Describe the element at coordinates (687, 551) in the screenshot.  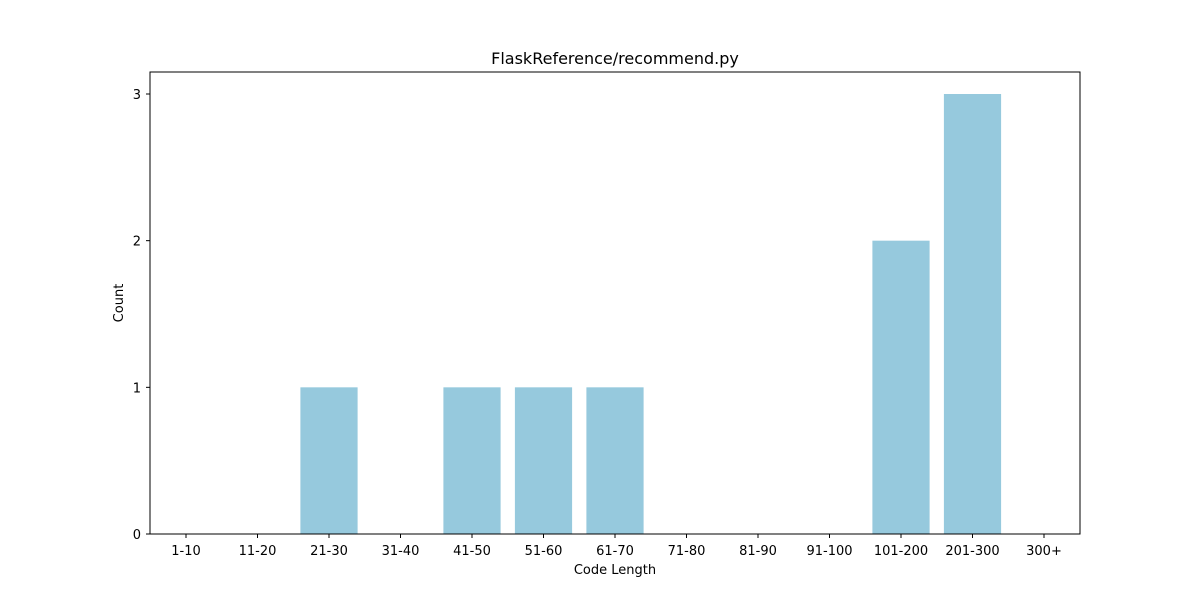
I see `x-tick-label: 71-80` at that location.